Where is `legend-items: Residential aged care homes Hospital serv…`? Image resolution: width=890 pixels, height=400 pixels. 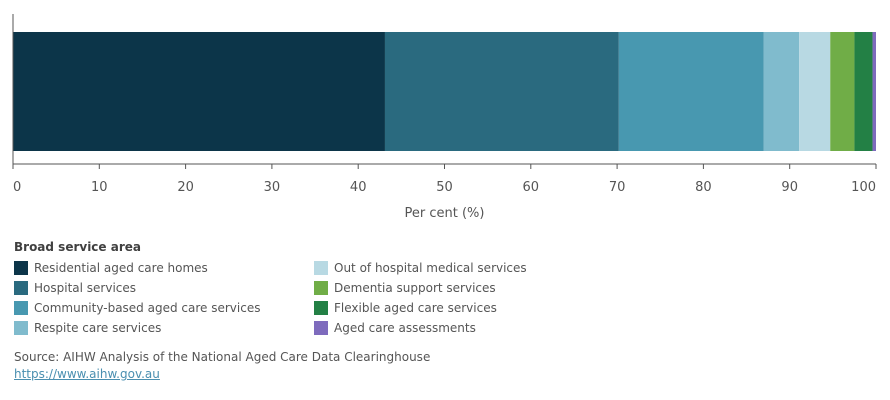
legend-items: Residential aged care homes Hospital serv… is located at coordinates (314, 298).